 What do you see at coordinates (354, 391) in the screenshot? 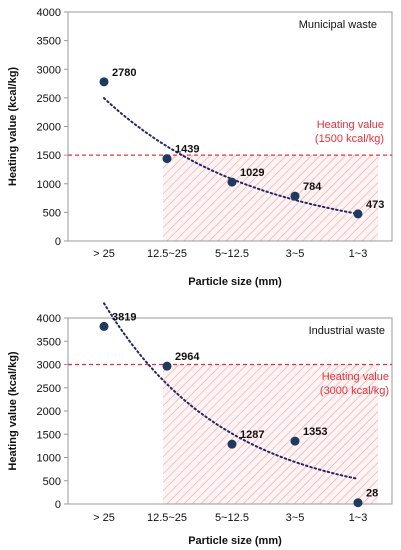
I see `reference-label-value: (3000 kcal/kg)` at bounding box center [354, 391].